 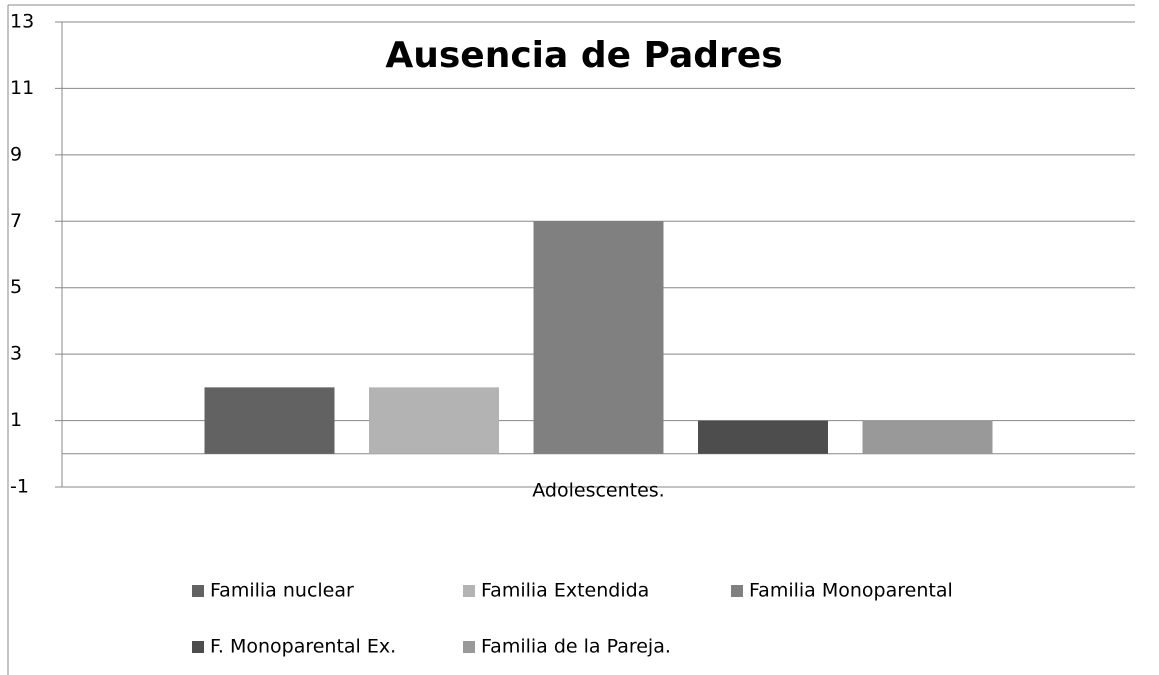 What do you see at coordinates (16, 287) in the screenshot?
I see `y-tick-label: 5` at bounding box center [16, 287].